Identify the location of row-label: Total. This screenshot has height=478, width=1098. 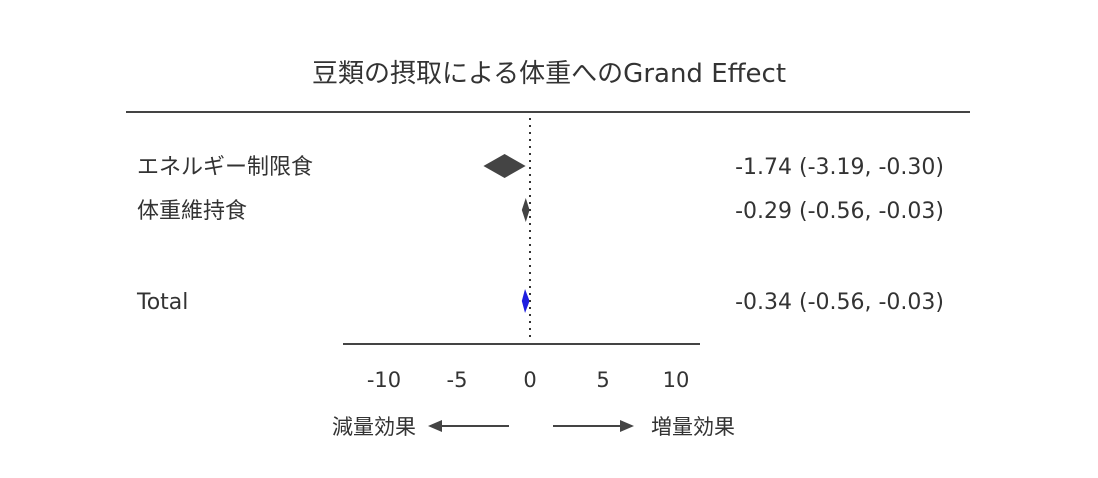
(162, 302).